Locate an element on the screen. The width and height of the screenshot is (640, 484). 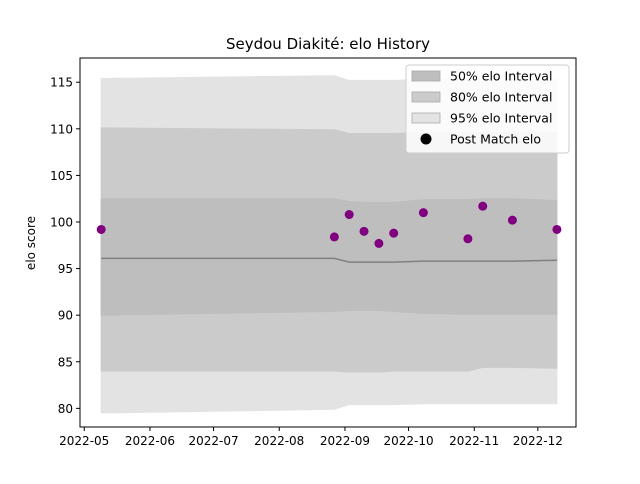
y-tick-label: 90 is located at coordinates (65, 316).